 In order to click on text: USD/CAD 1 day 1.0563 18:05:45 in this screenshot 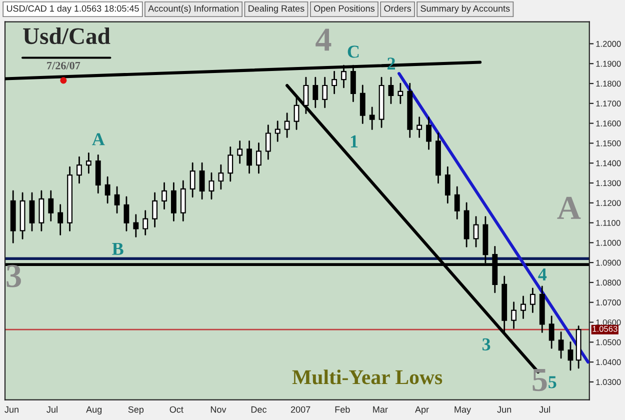, I will do `click(72, 9)`.